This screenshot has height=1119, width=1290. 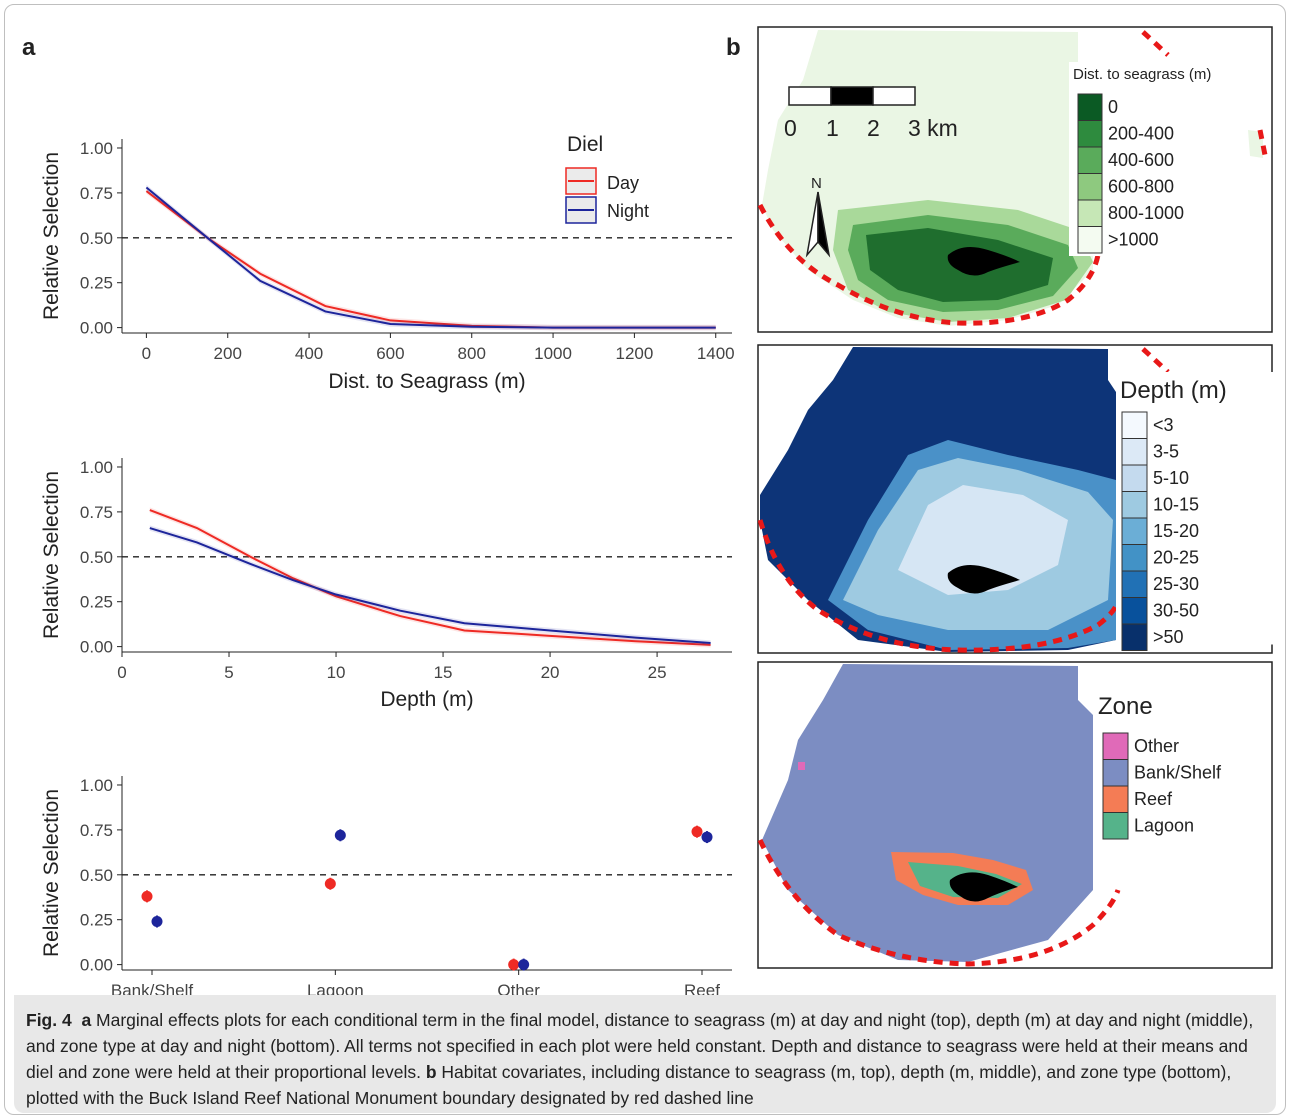 What do you see at coordinates (607, 178) in the screenshot?
I see `diel-legend: Diel Day Night` at bounding box center [607, 178].